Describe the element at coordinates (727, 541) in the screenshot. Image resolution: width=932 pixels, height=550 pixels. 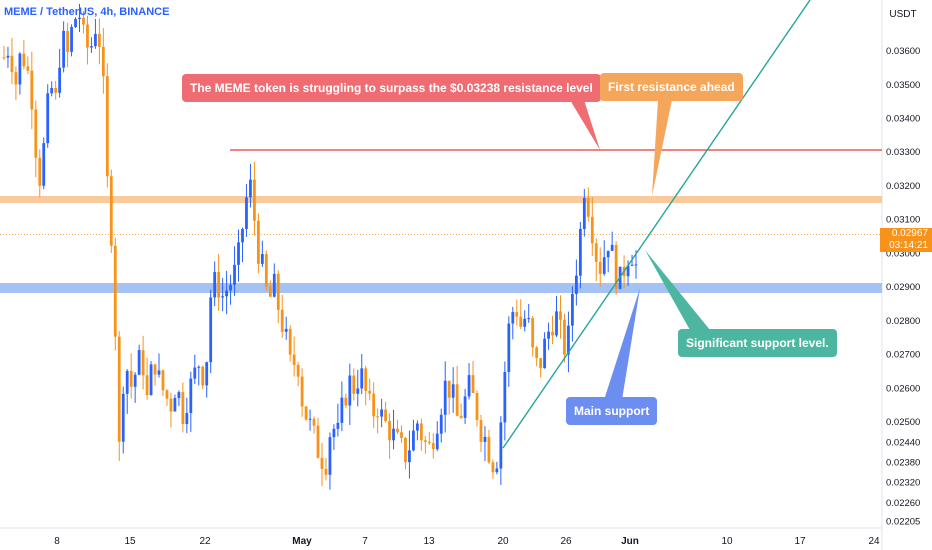
I see `time-axis-label: 10` at that location.